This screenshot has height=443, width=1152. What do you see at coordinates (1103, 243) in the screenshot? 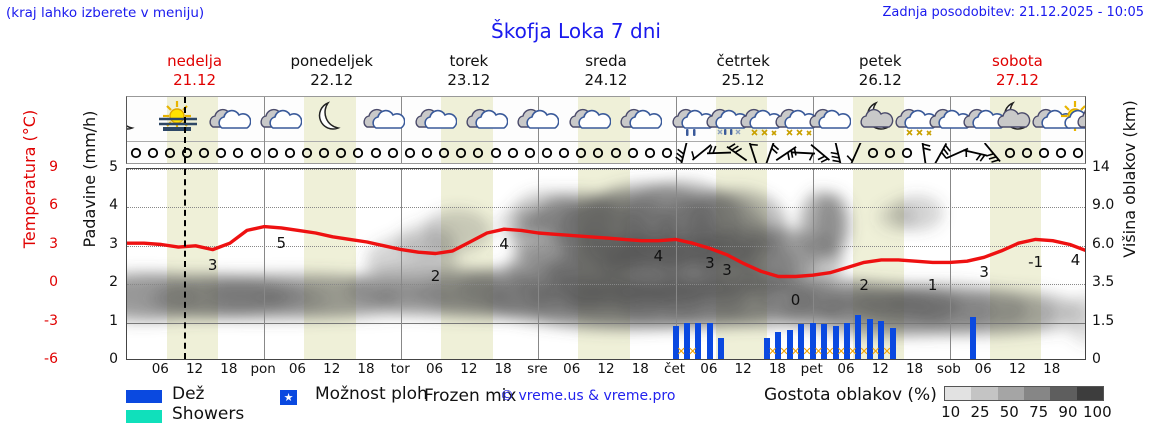
I see `cloudheight-tick-label: 6.0` at bounding box center [1103, 243].